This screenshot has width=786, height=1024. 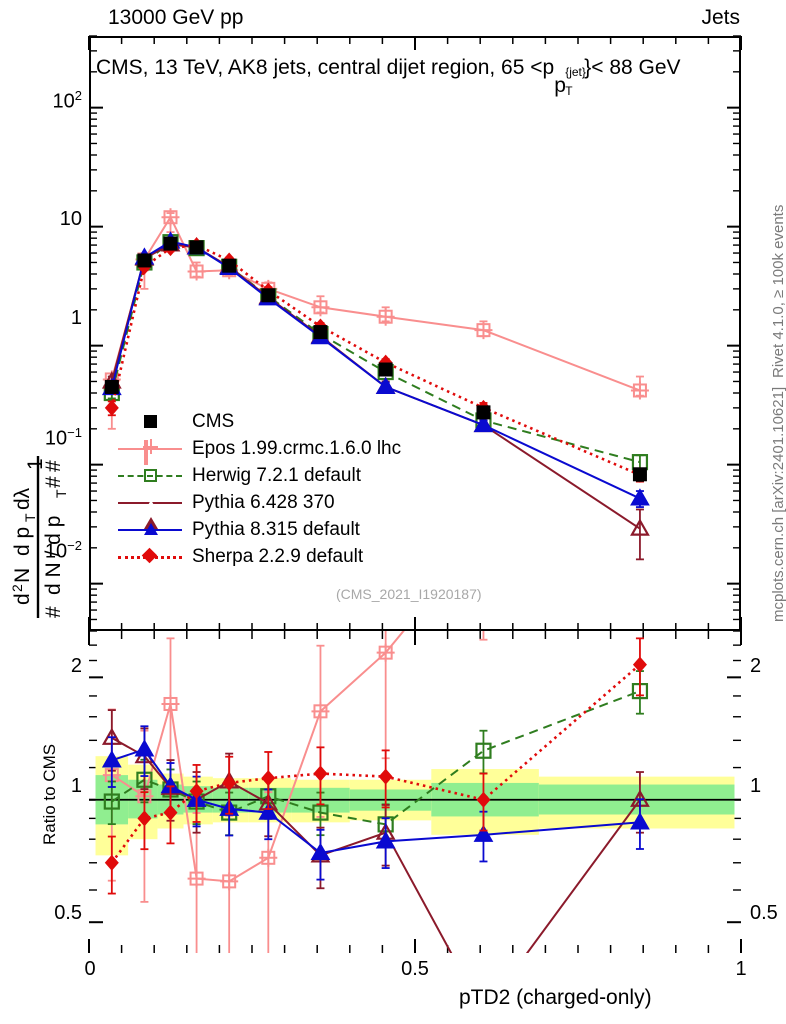 I want to click on square-open-icon, so click(x=150, y=475).